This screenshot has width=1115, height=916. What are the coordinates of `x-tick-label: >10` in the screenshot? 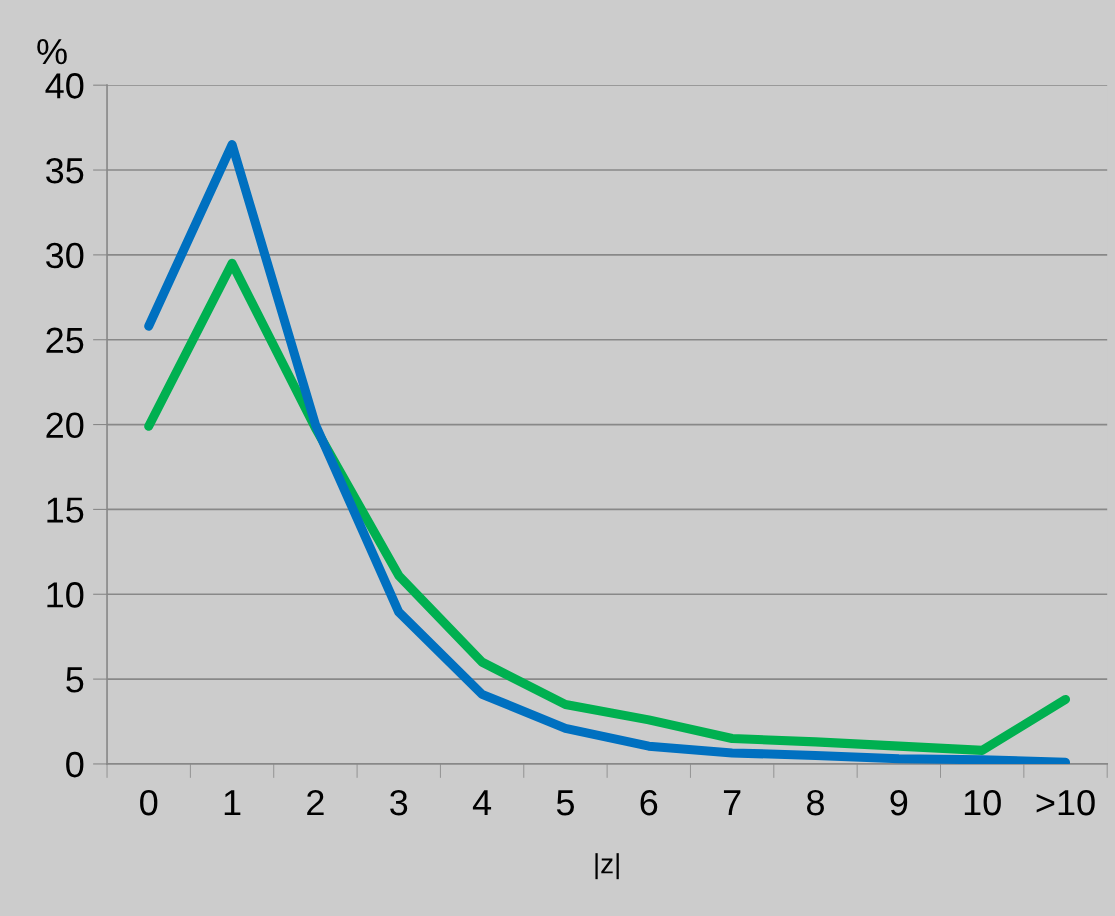 It's located at (1065, 802).